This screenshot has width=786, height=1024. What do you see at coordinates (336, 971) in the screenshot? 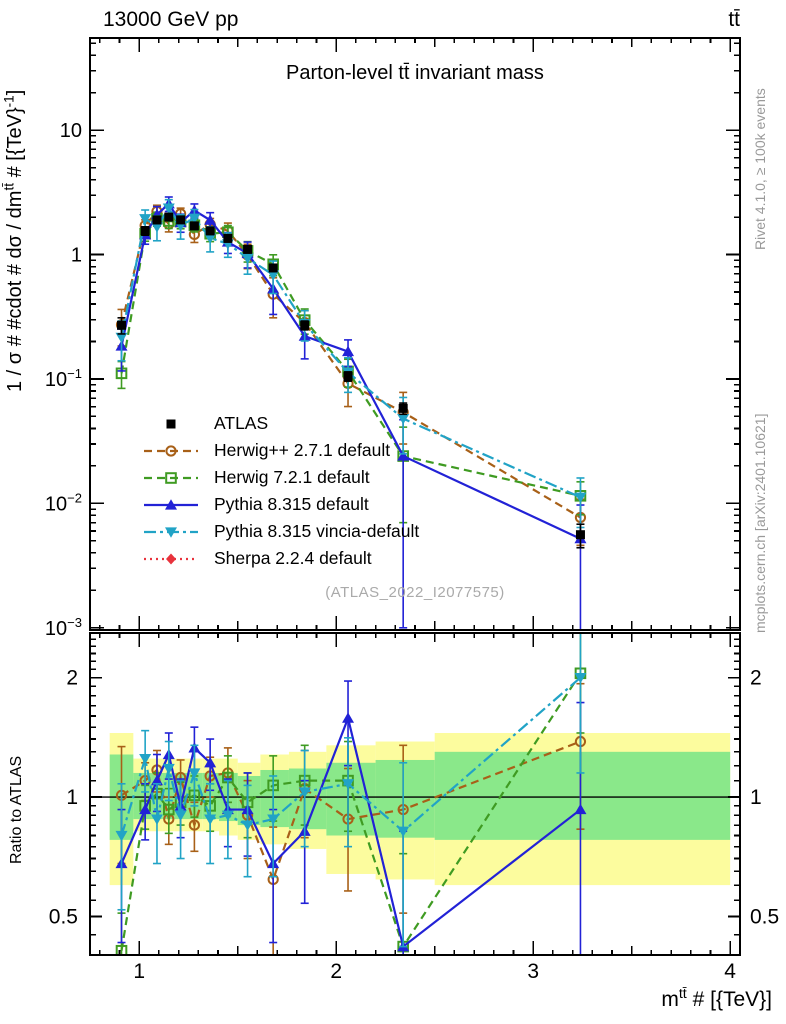
I see `x-tick-label: 2` at bounding box center [336, 971].